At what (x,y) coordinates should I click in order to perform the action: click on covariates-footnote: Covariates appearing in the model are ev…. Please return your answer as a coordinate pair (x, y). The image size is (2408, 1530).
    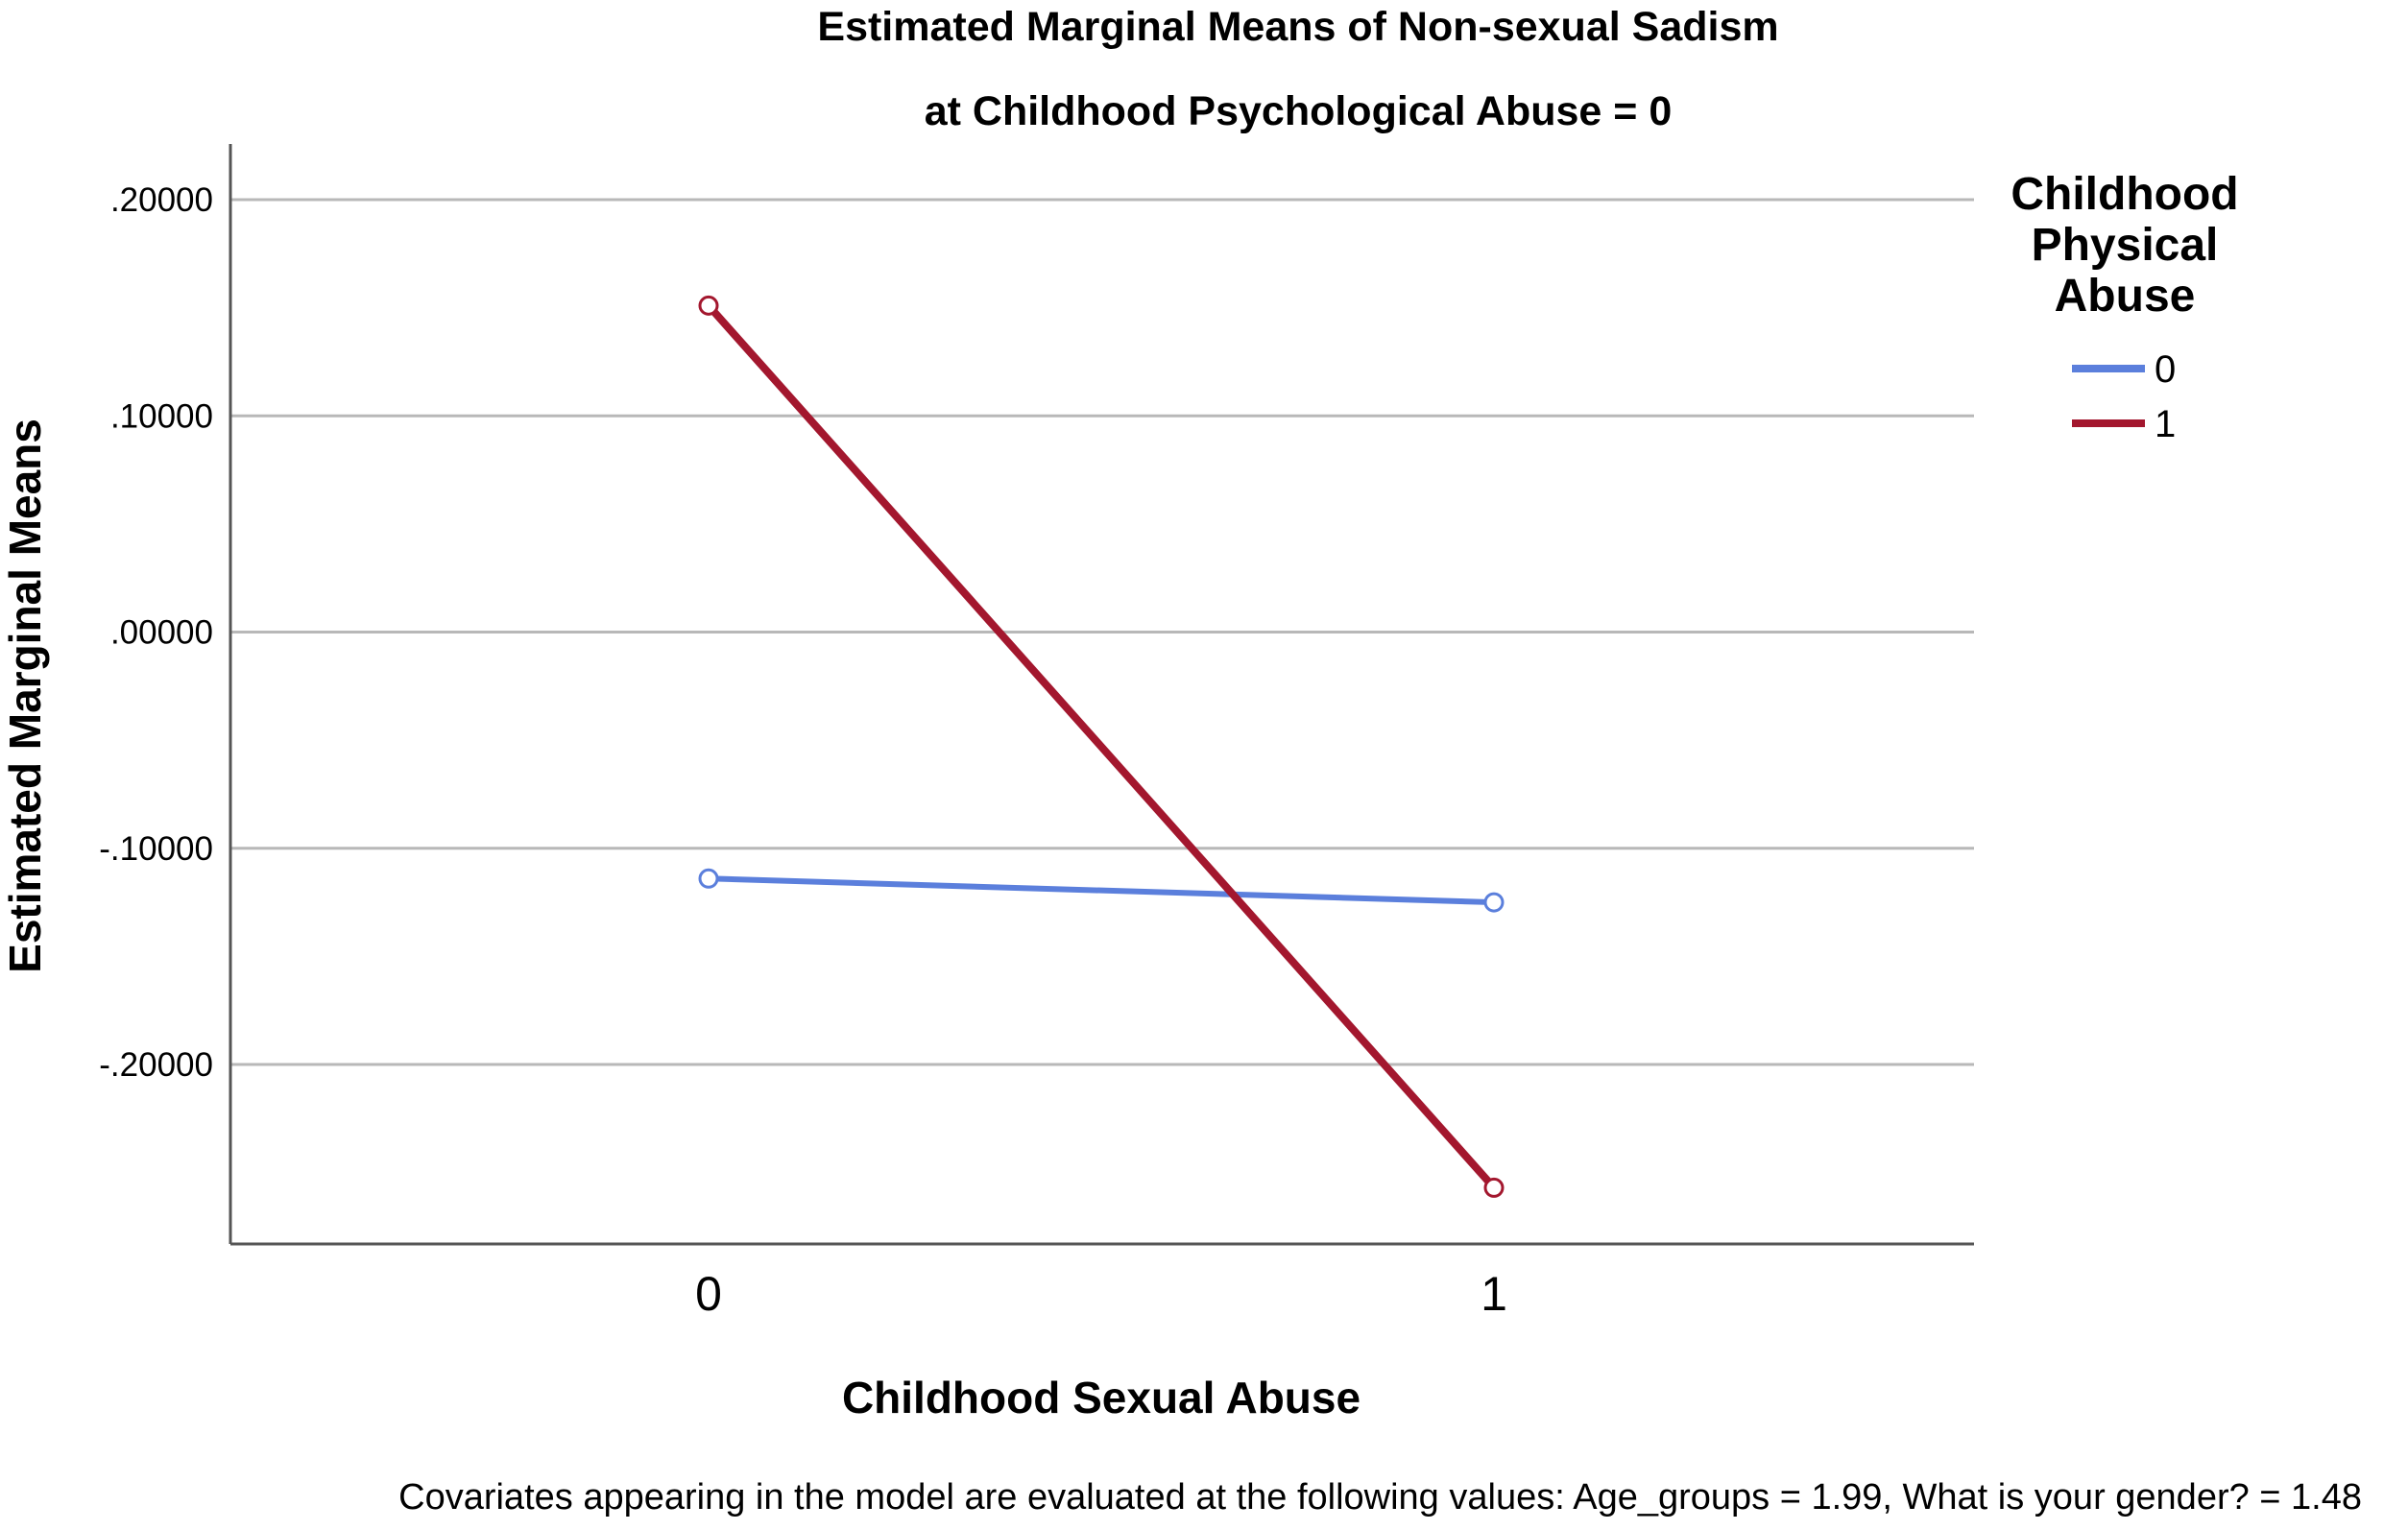
    Looking at the image, I should click on (1380, 1498).